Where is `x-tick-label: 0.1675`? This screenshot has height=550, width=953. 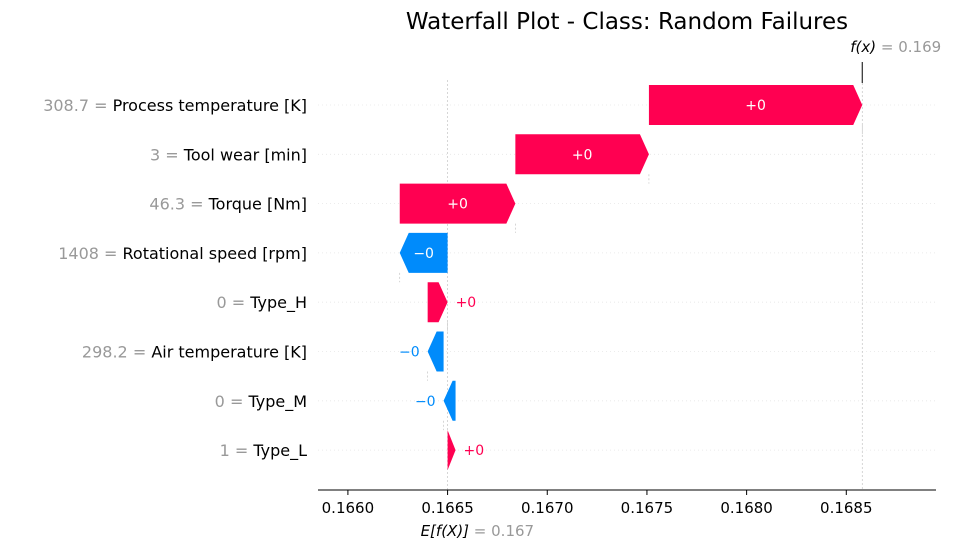 x-tick-label: 0.1675 is located at coordinates (647, 508).